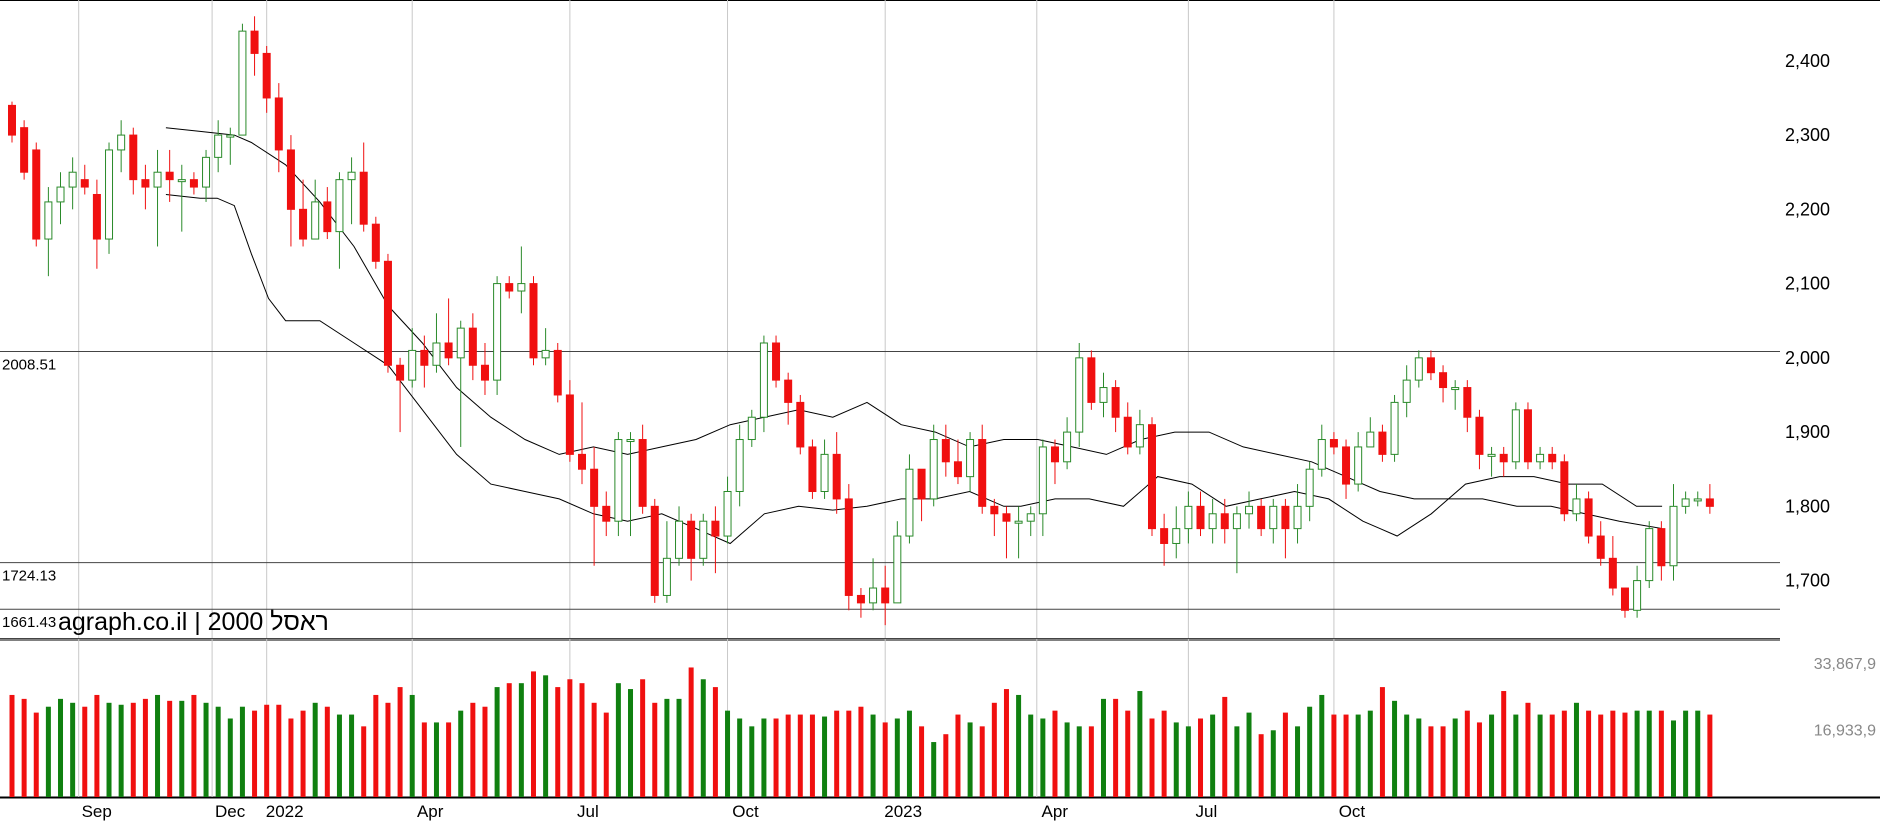  Describe the element at coordinates (1807, 506) in the screenshot. I see `price-tick-label: 1,800` at that location.